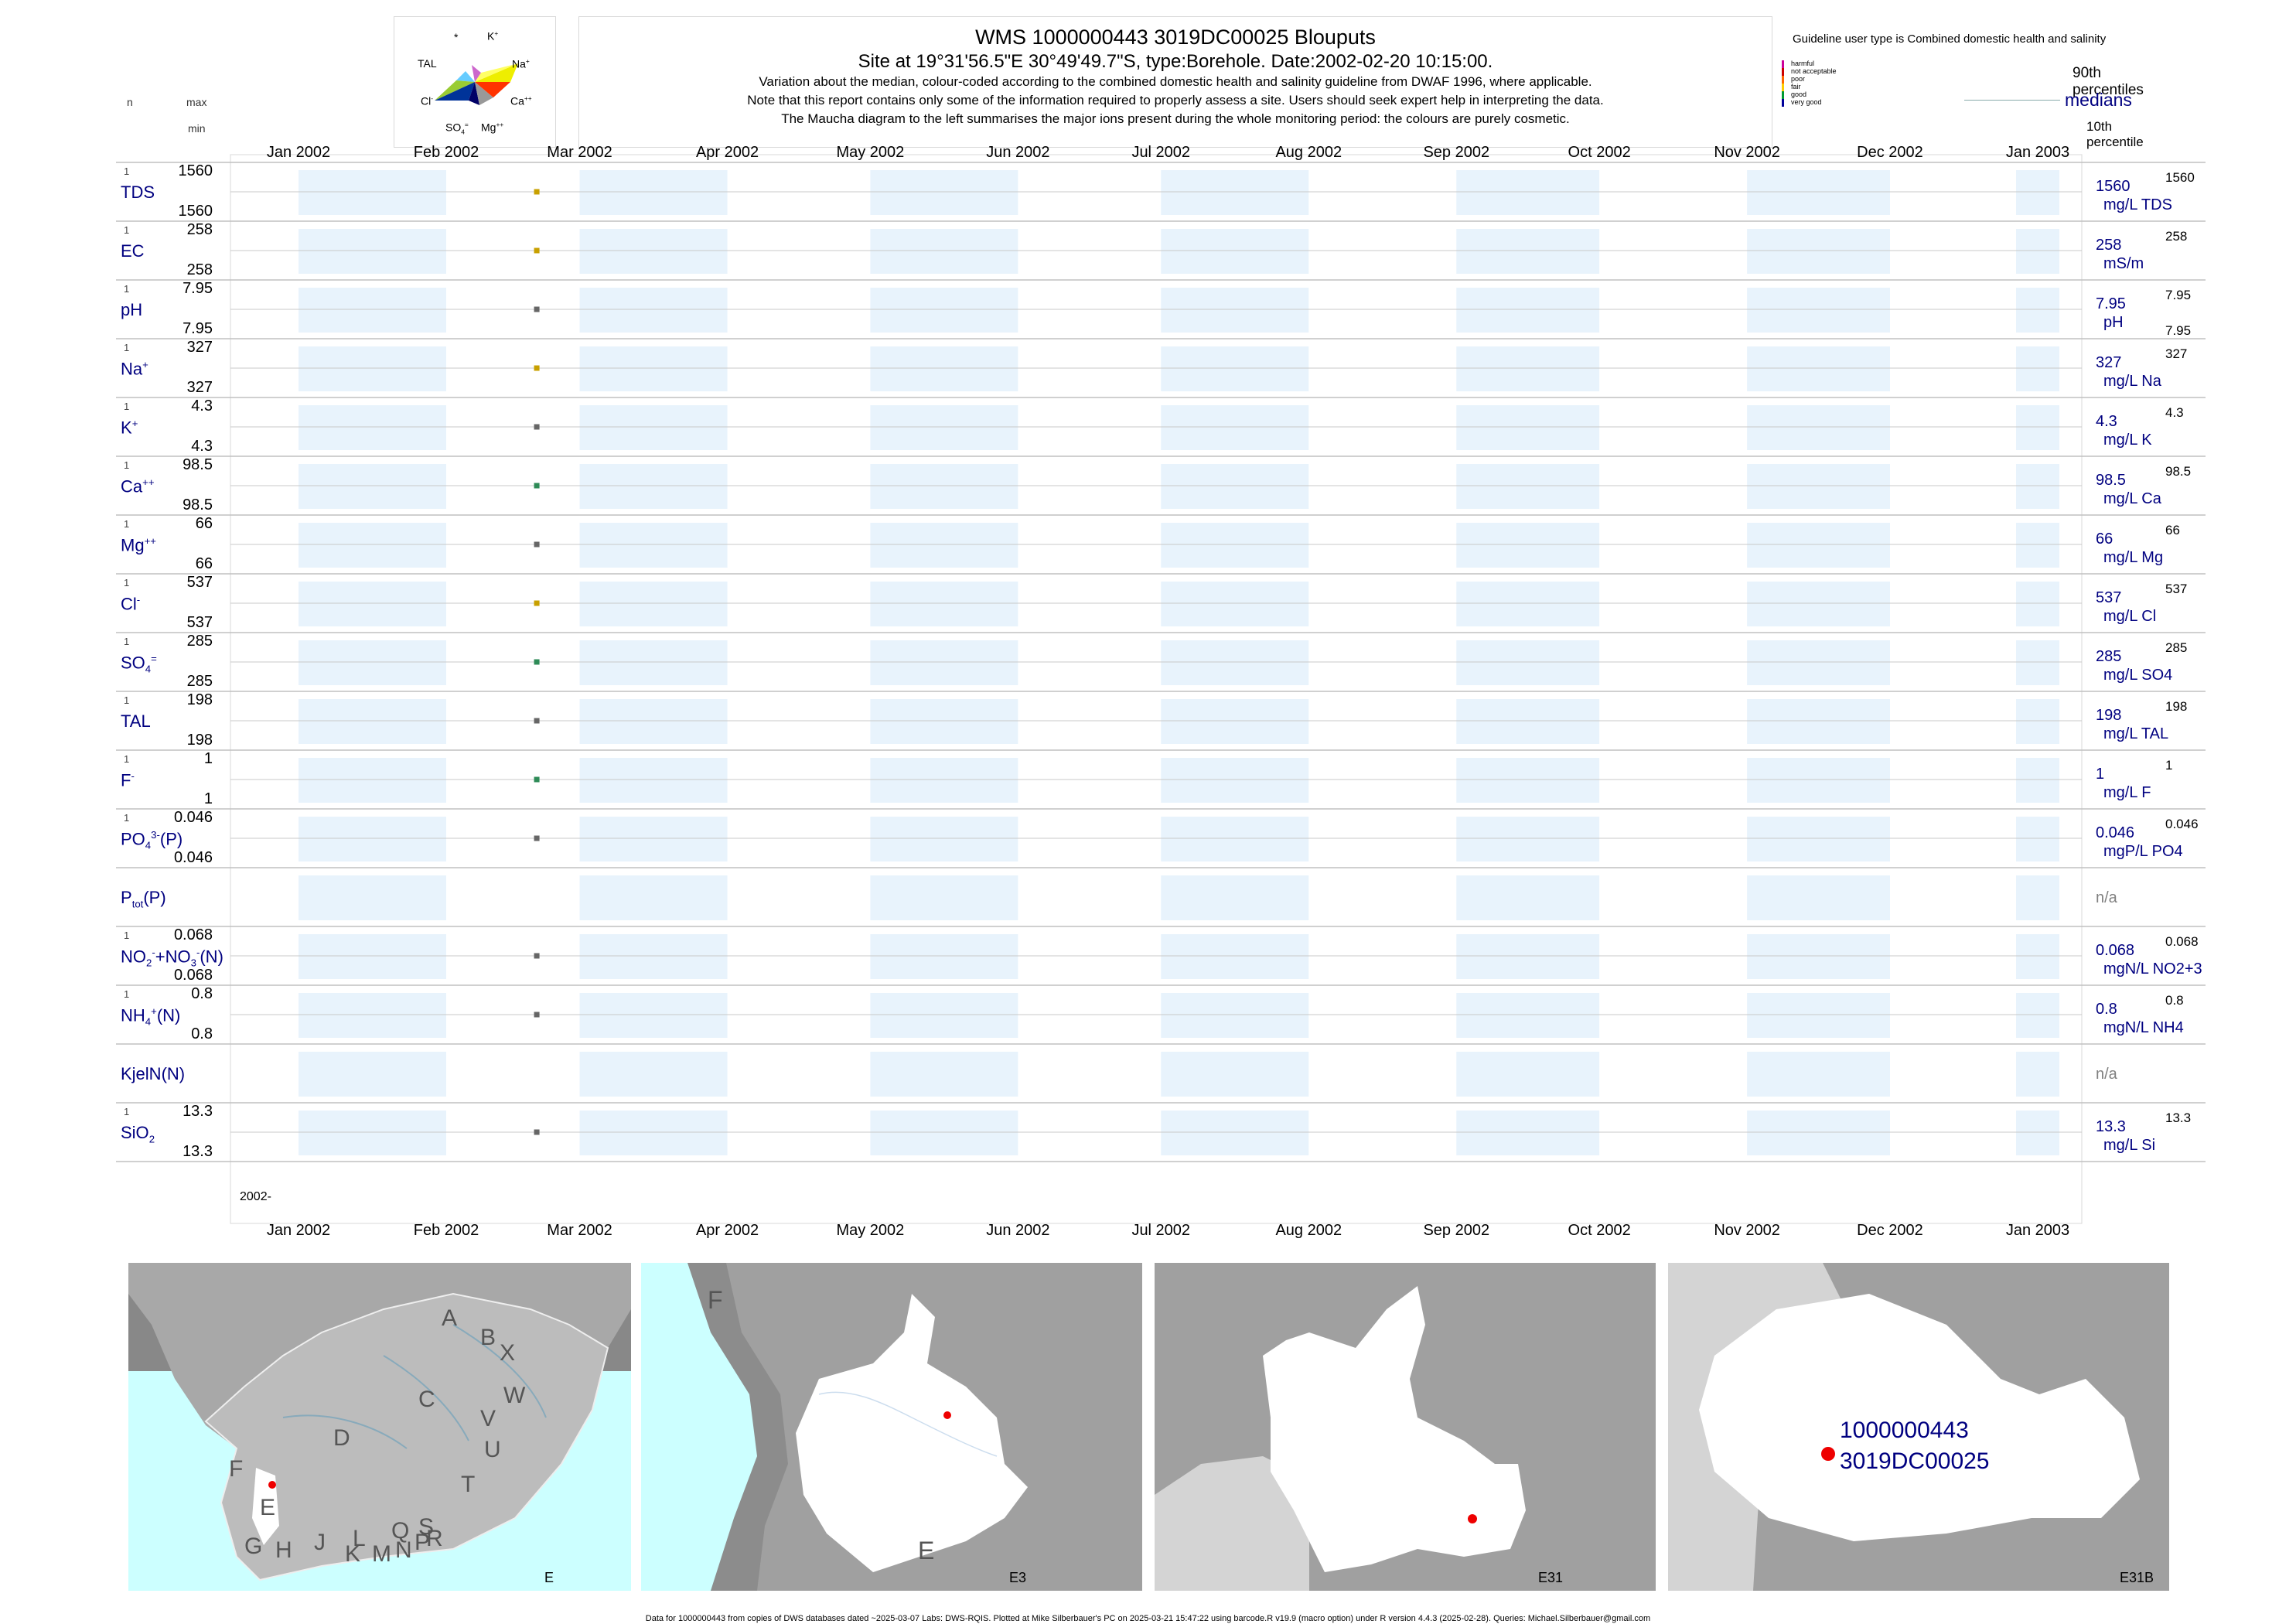 The height and width of the screenshot is (1624, 2296). Describe the element at coordinates (1915, 1461) in the screenshot. I see `site-code-label: 3019DC00025` at that location.